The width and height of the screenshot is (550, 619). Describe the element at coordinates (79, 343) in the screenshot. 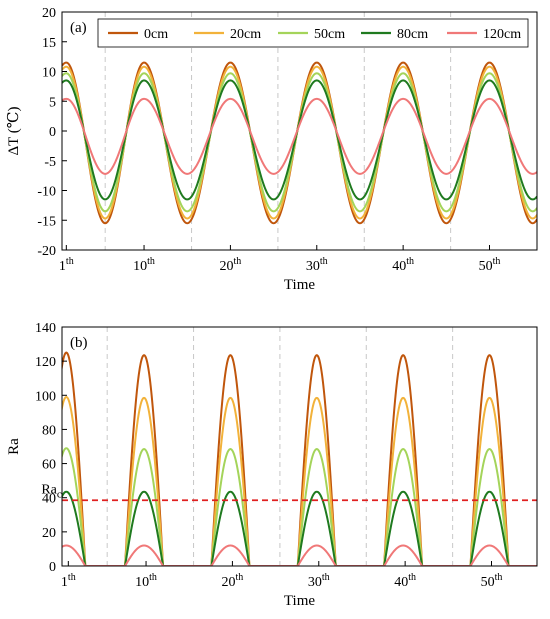

I see `panel-label: (b)` at that location.